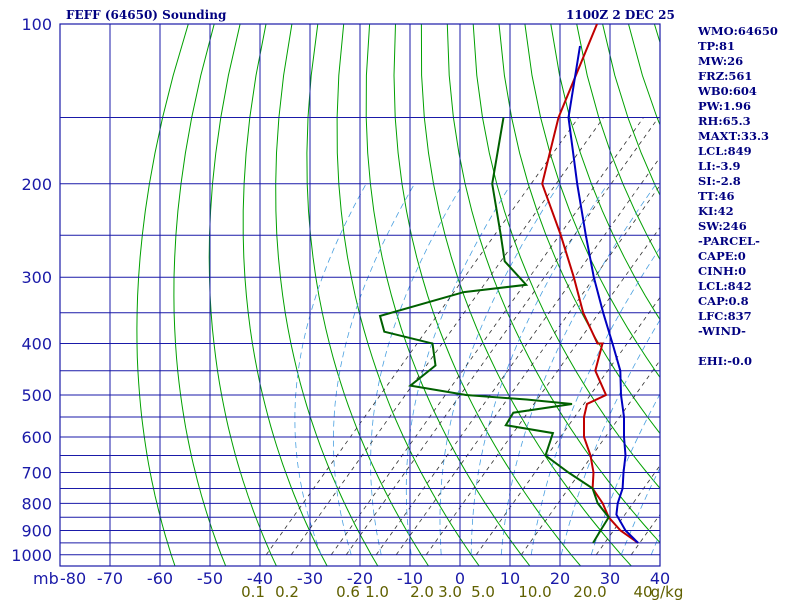 The height and width of the screenshot is (600, 800). What do you see at coordinates (360, 578) in the screenshot?
I see `temperature-tick-label: -20` at bounding box center [360, 578].